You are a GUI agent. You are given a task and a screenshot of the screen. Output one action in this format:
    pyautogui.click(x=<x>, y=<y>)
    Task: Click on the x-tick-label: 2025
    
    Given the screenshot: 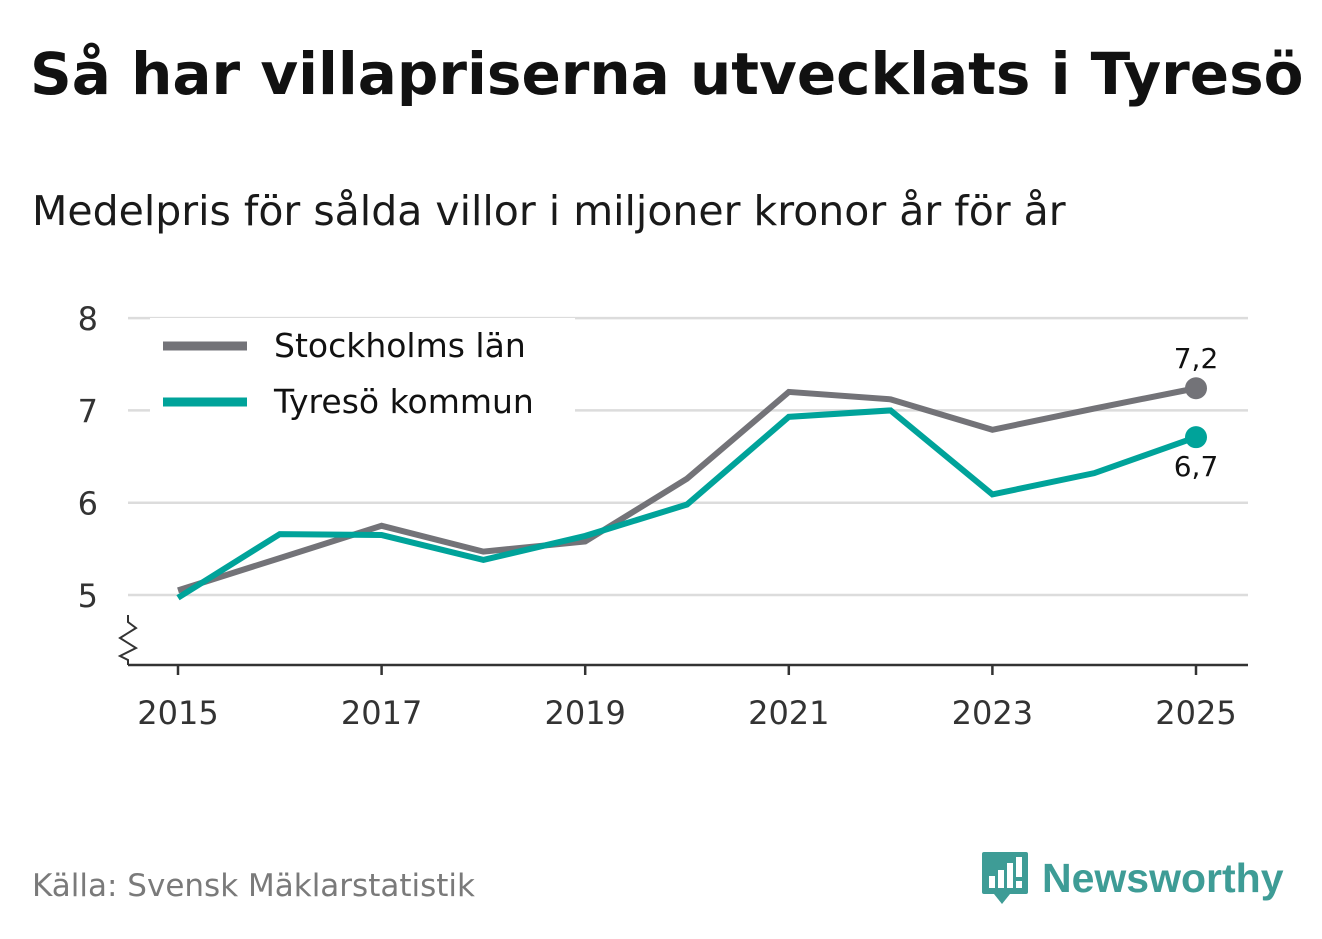 What is the action you would take?
    pyautogui.click(x=1195, y=713)
    